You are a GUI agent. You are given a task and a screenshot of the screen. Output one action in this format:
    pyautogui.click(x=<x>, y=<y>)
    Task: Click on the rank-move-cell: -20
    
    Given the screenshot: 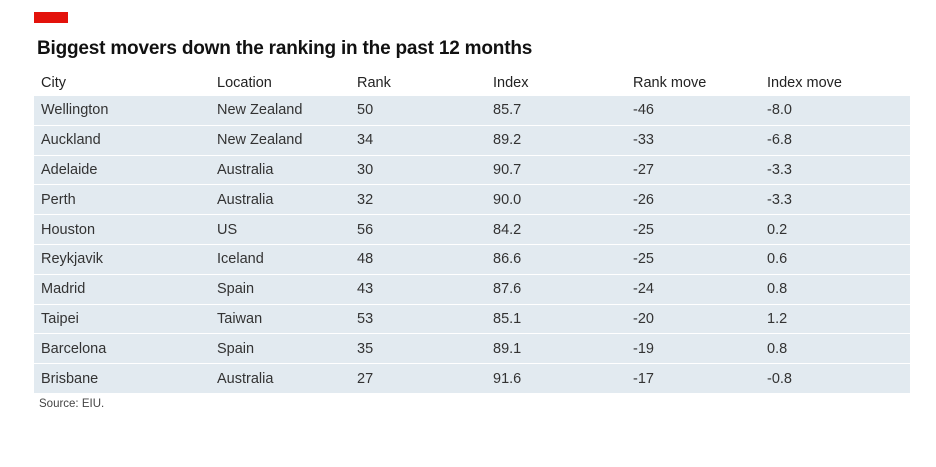 What is the action you would take?
    pyautogui.click(x=643, y=318)
    